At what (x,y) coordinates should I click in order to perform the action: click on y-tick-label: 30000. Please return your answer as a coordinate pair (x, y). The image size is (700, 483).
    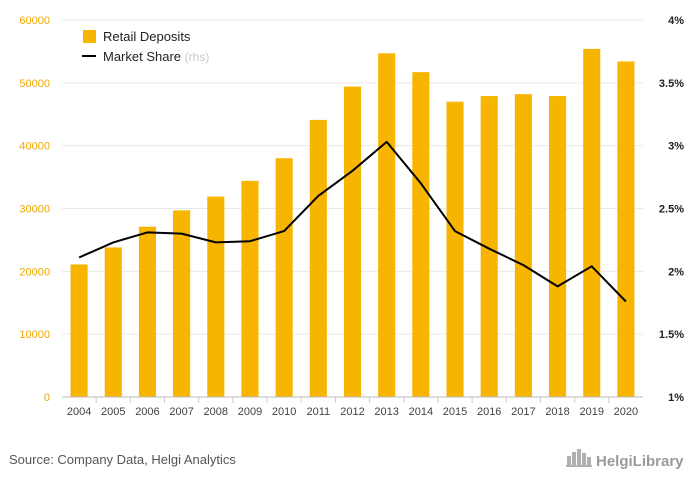
    Looking at the image, I should click on (34, 210).